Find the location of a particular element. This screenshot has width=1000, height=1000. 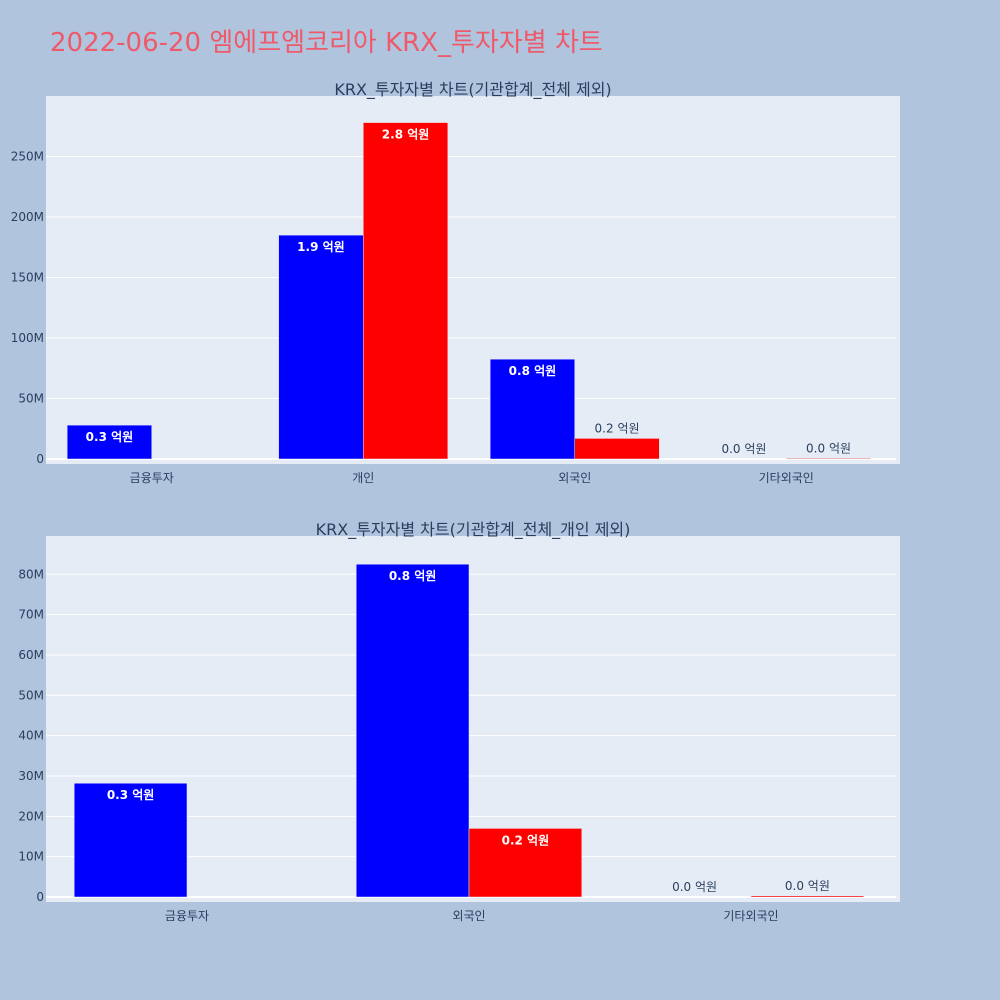

y-tick-label: 20M is located at coordinates (31, 816).